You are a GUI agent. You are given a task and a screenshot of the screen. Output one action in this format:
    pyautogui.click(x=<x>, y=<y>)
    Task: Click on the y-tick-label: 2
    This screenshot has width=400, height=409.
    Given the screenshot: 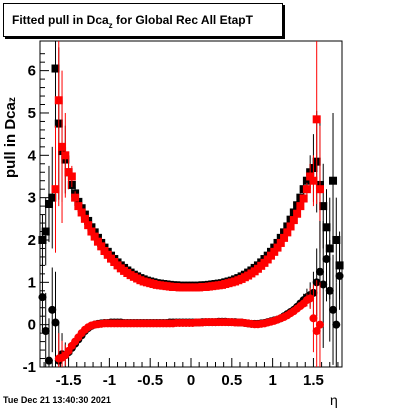 What is the action you would take?
    pyautogui.click(x=32, y=240)
    